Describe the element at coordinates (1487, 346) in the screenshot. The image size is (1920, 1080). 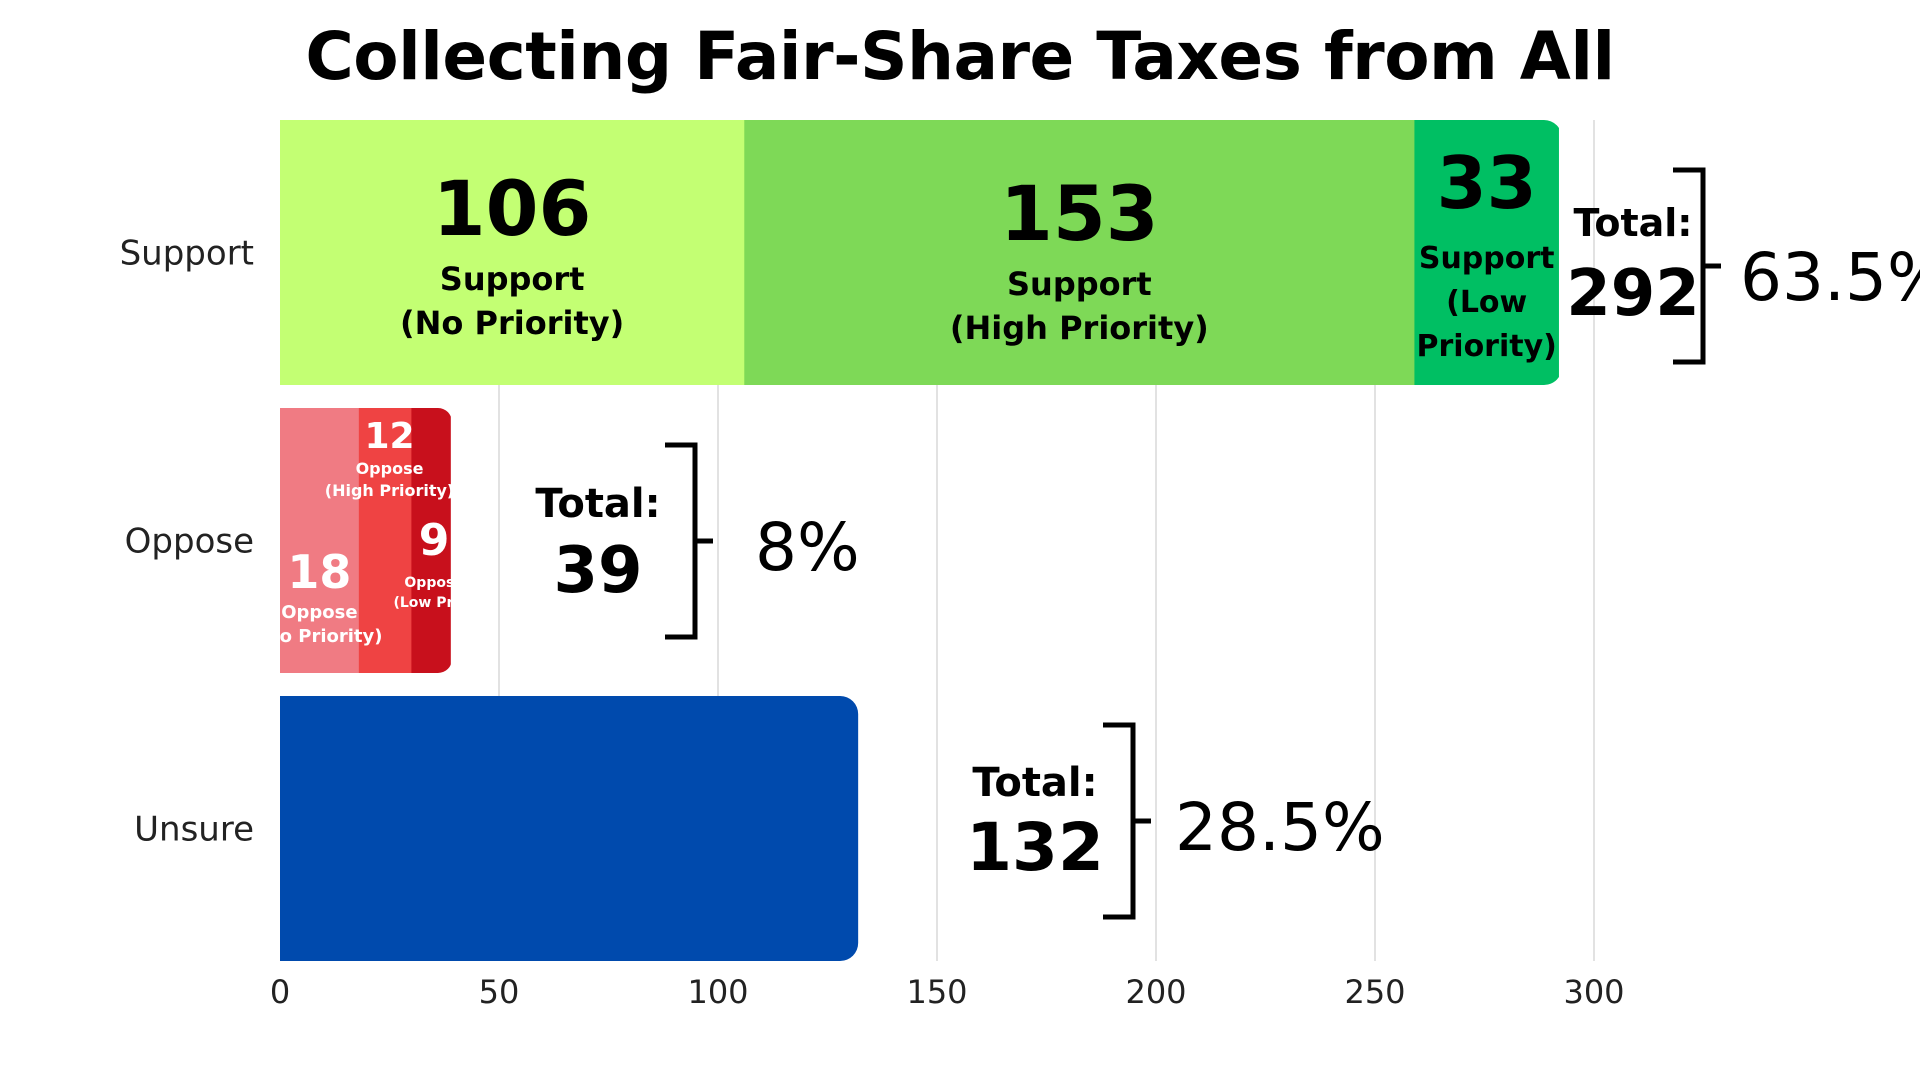
I see `segment-category-label: Priority)` at that location.